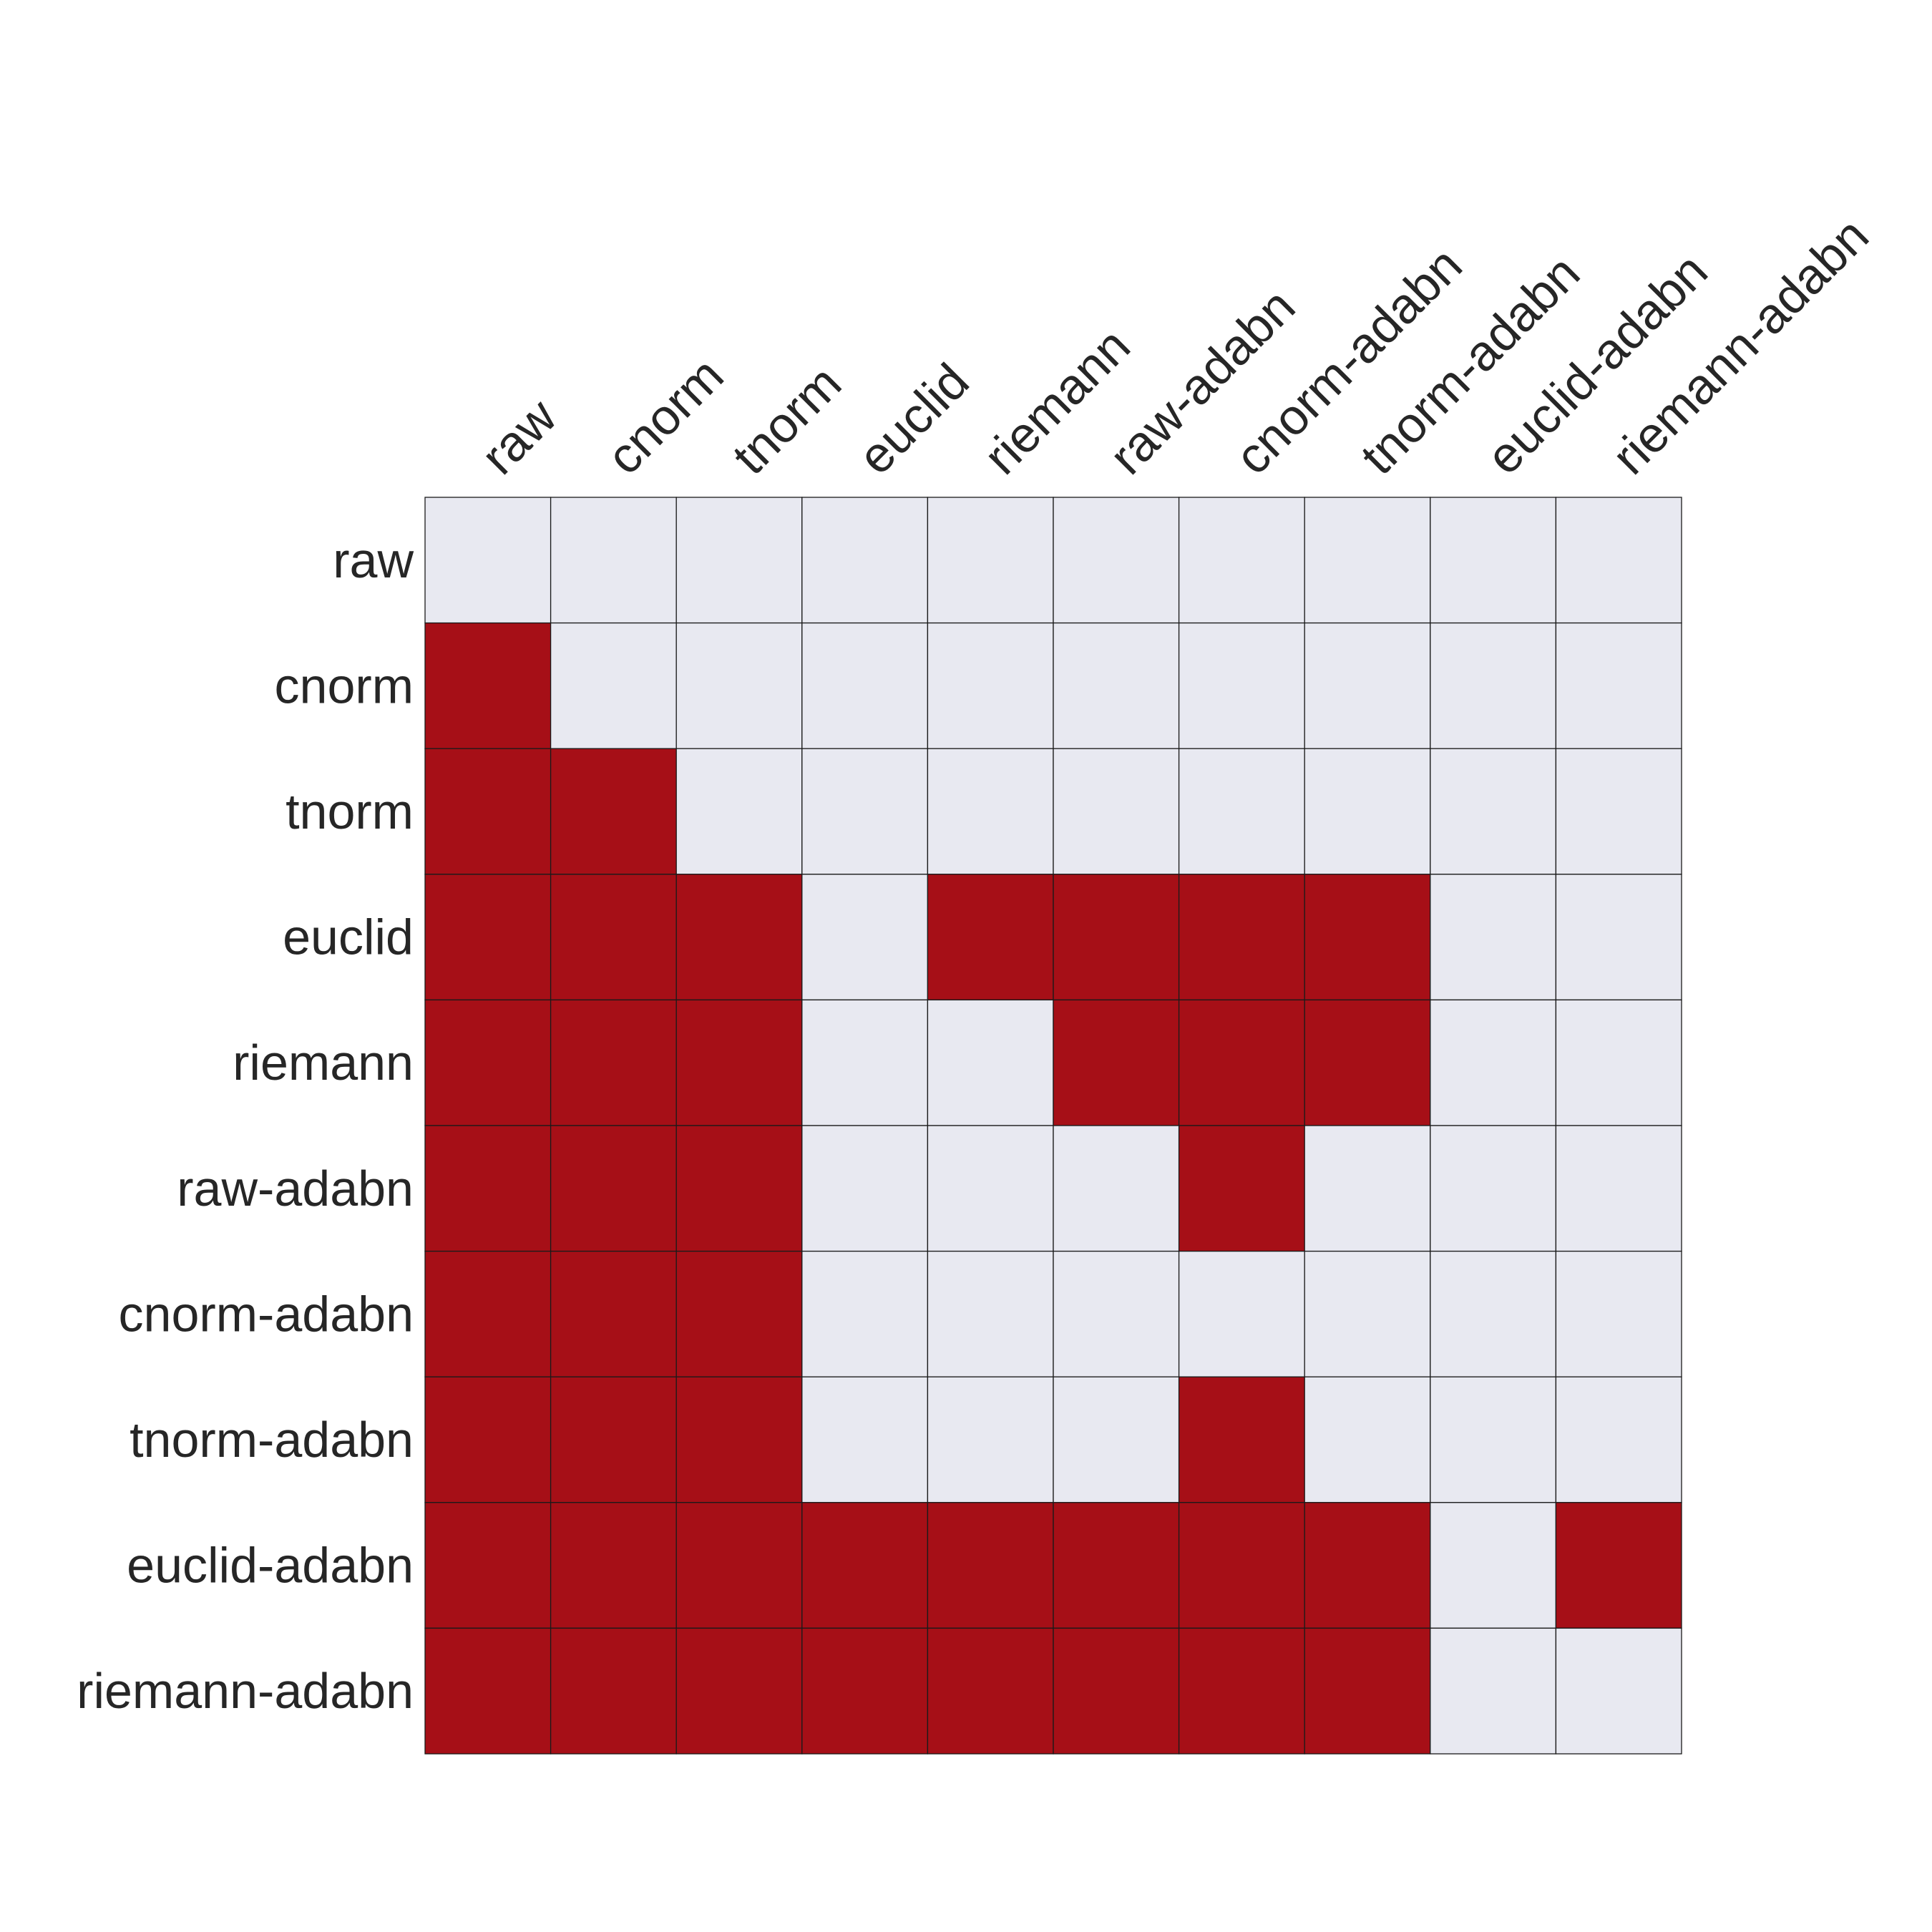 Image resolution: width=1932 pixels, height=1932 pixels. Describe the element at coordinates (1618, 685) in the screenshot. I see `heatmap-cell-cnorm-riemann-adabn` at that location.